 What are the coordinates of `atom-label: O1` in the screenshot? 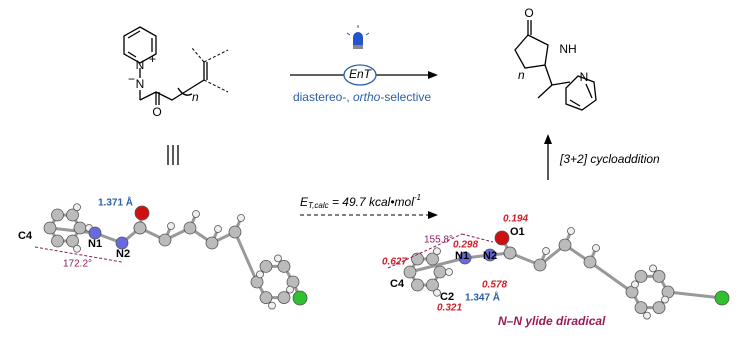 It's located at (517, 232).